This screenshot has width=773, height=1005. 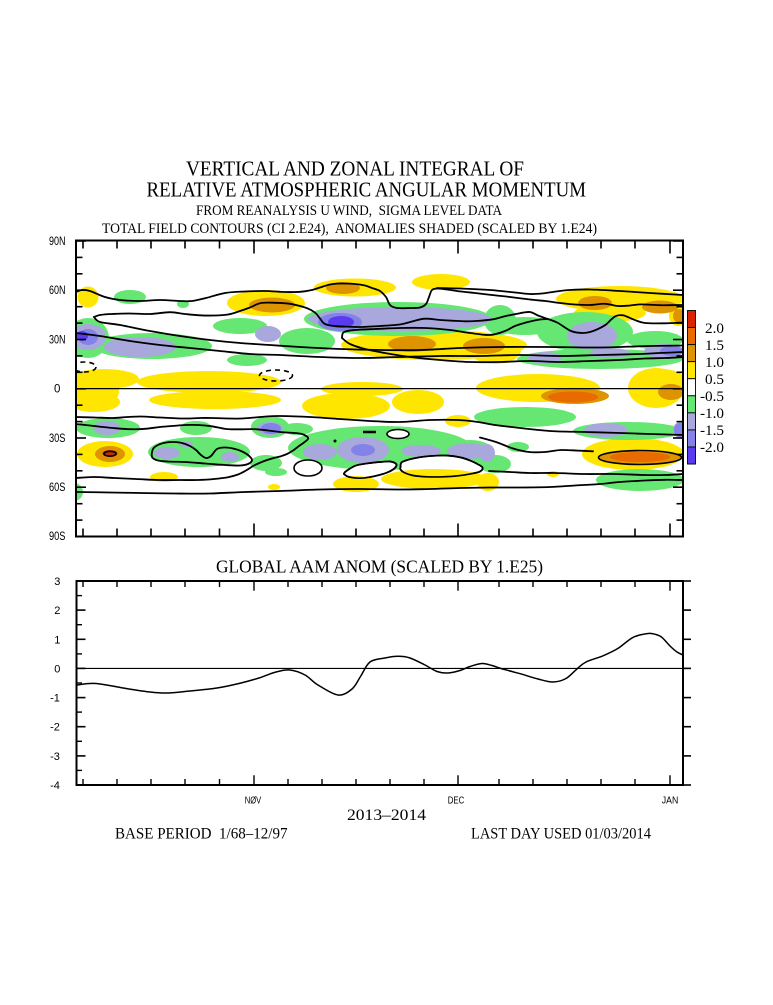 I want to click on svg-text: 2.0, so click(x=714, y=328).